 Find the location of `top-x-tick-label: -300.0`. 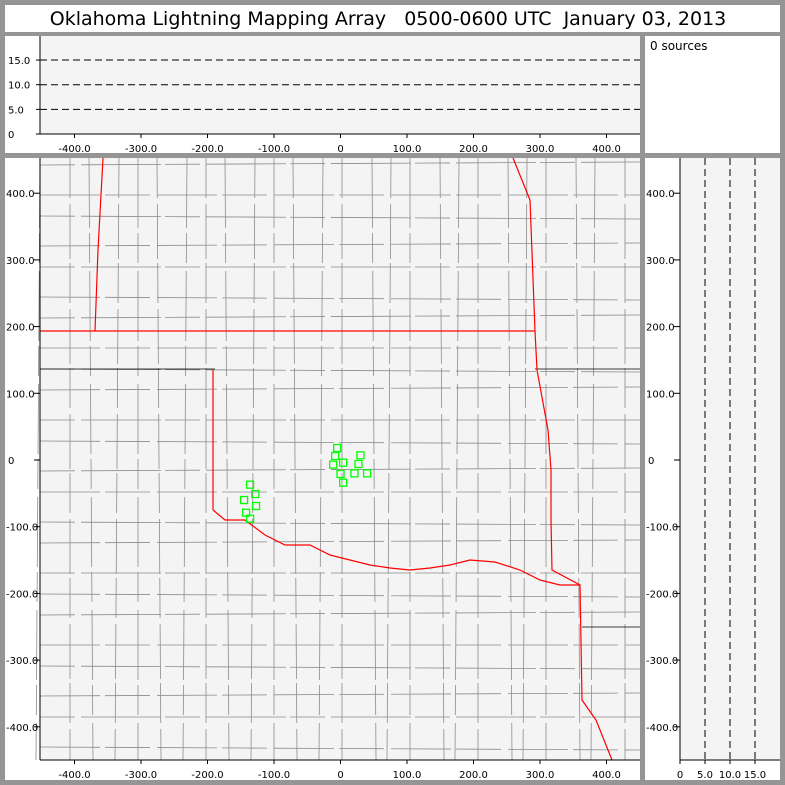

top-x-tick-label: -300.0 is located at coordinates (141, 149).